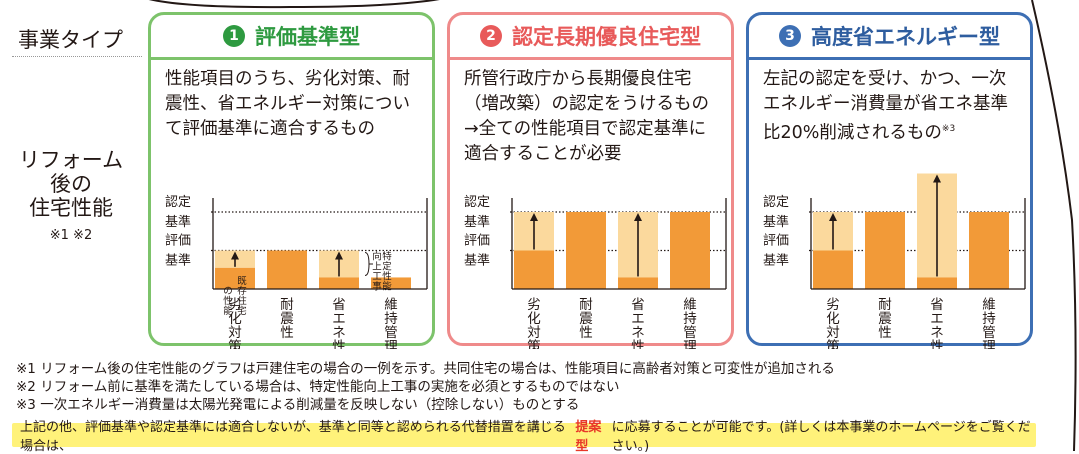 The image size is (1079, 454). Describe the element at coordinates (71, 208) in the screenshot. I see `perf-label-line3: 住宅性能` at that location.